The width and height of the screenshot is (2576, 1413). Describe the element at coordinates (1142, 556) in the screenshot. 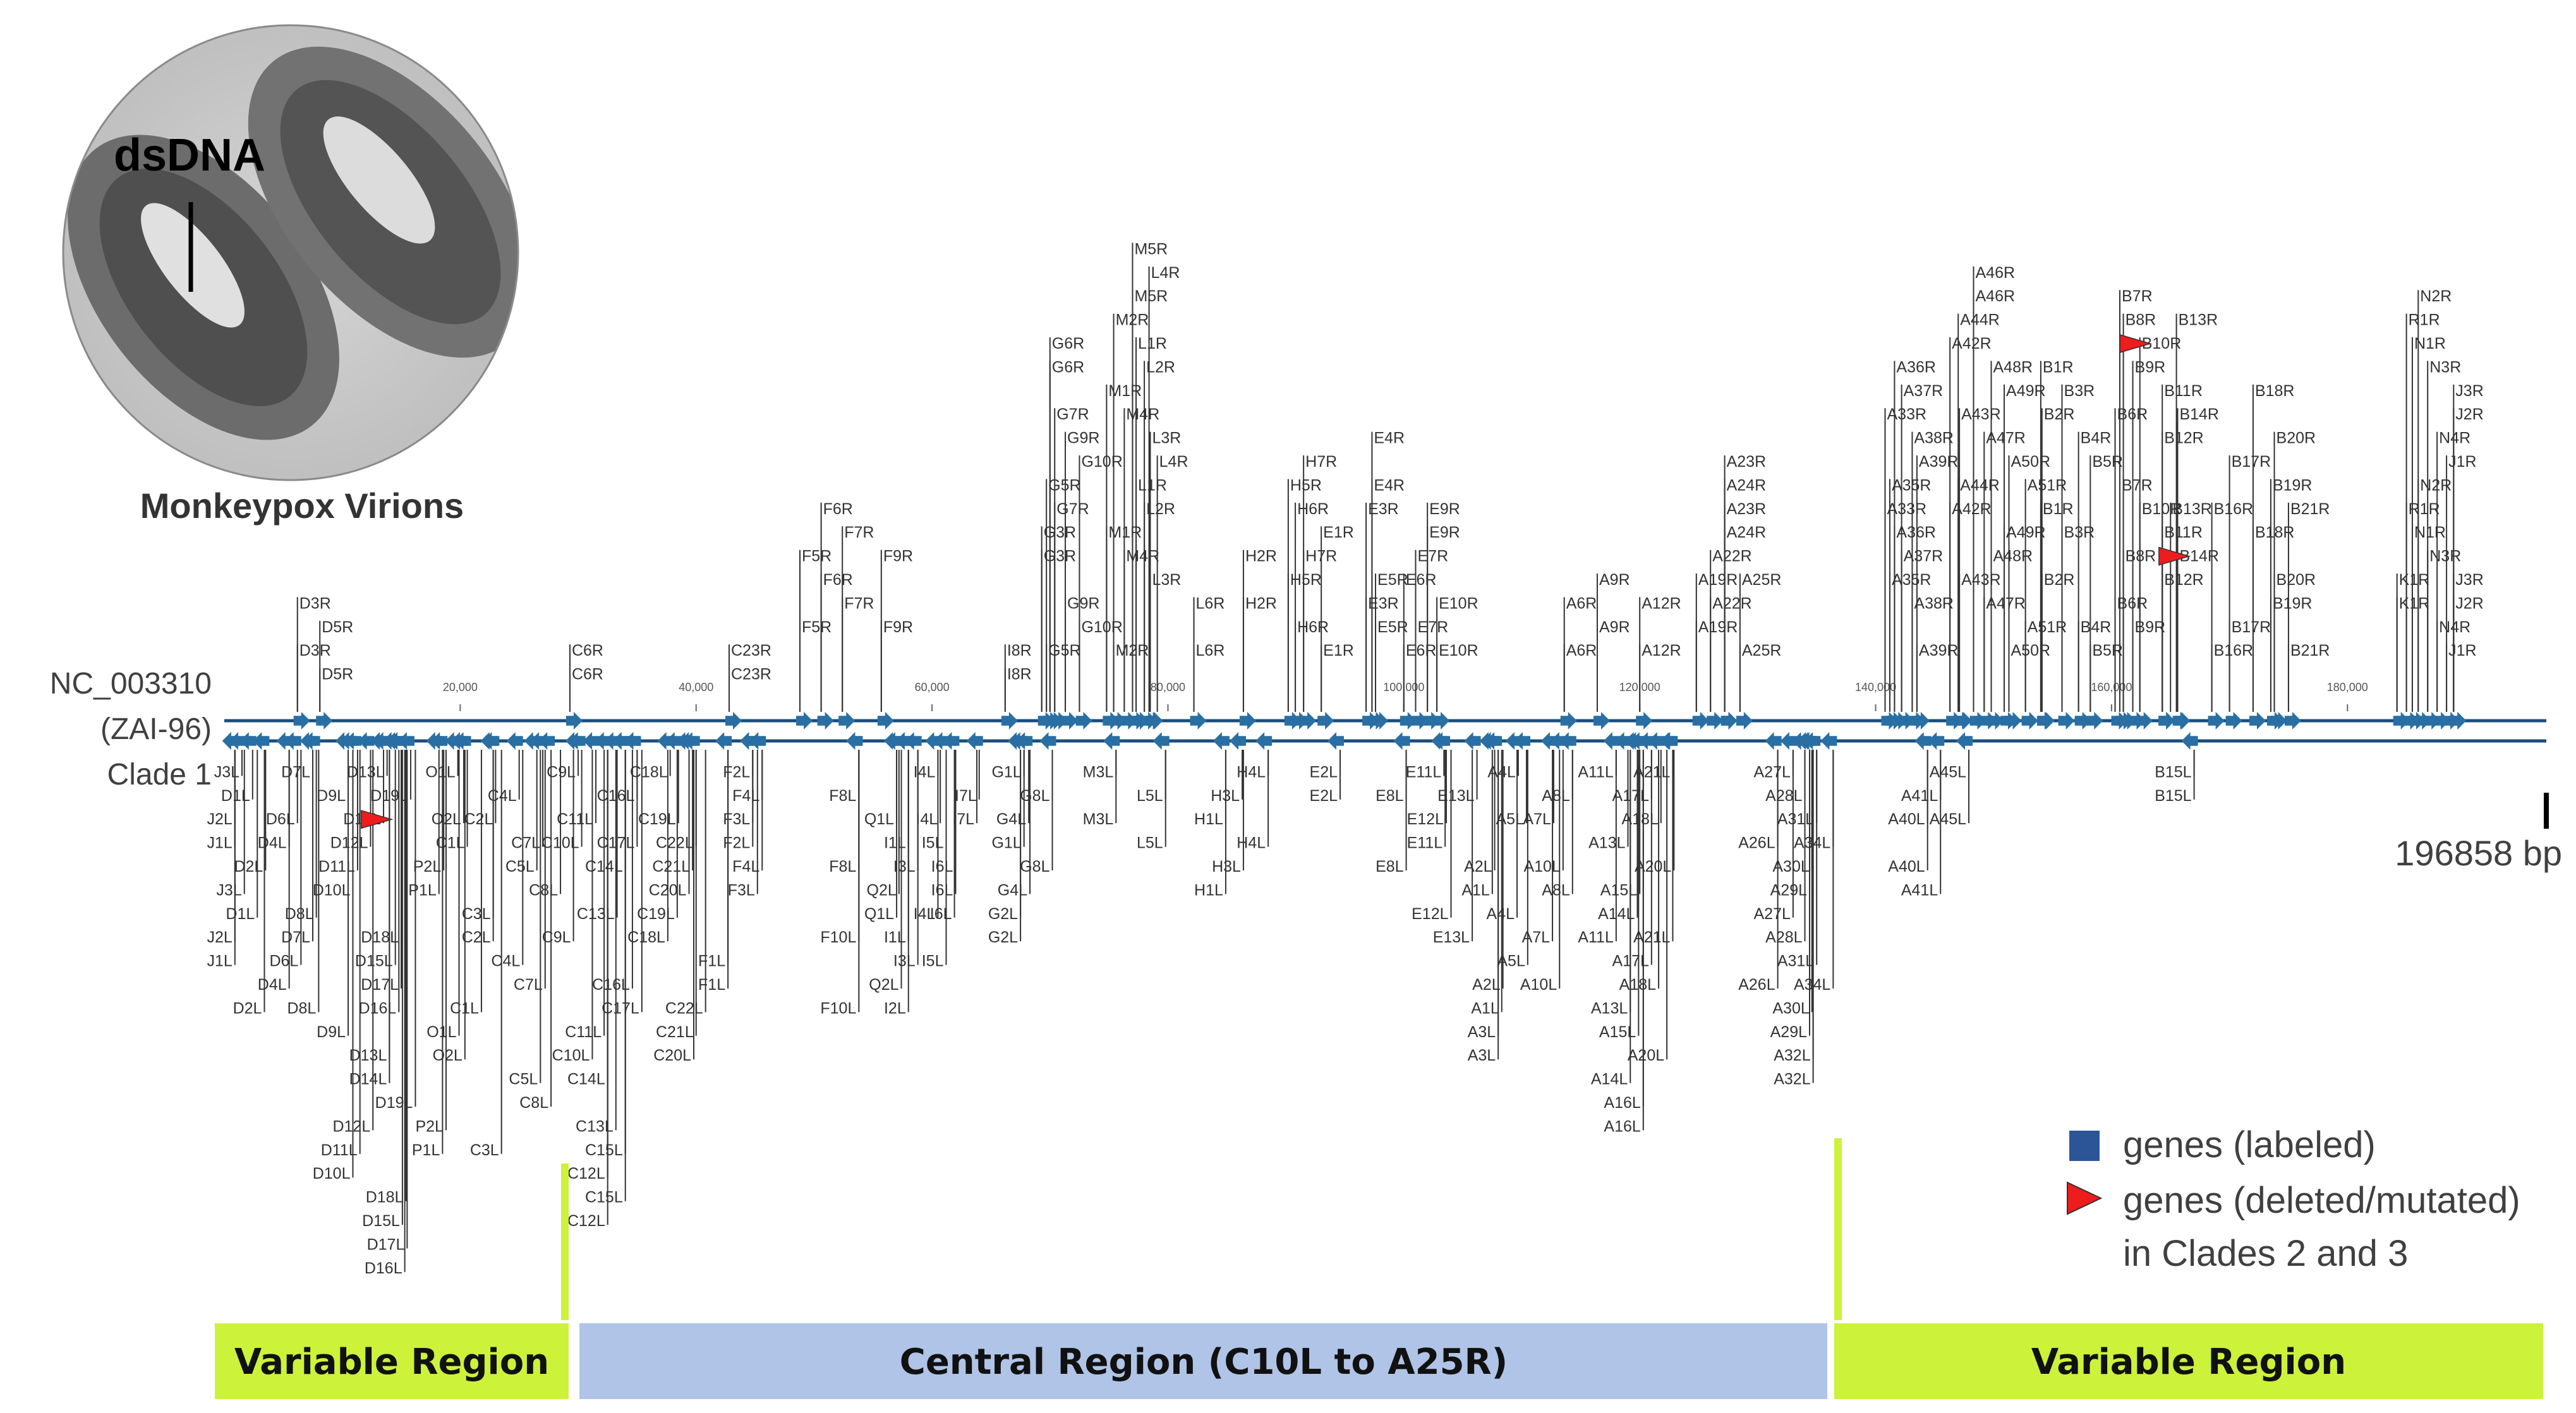

I see `forward-gene-label: M4R` at that location.